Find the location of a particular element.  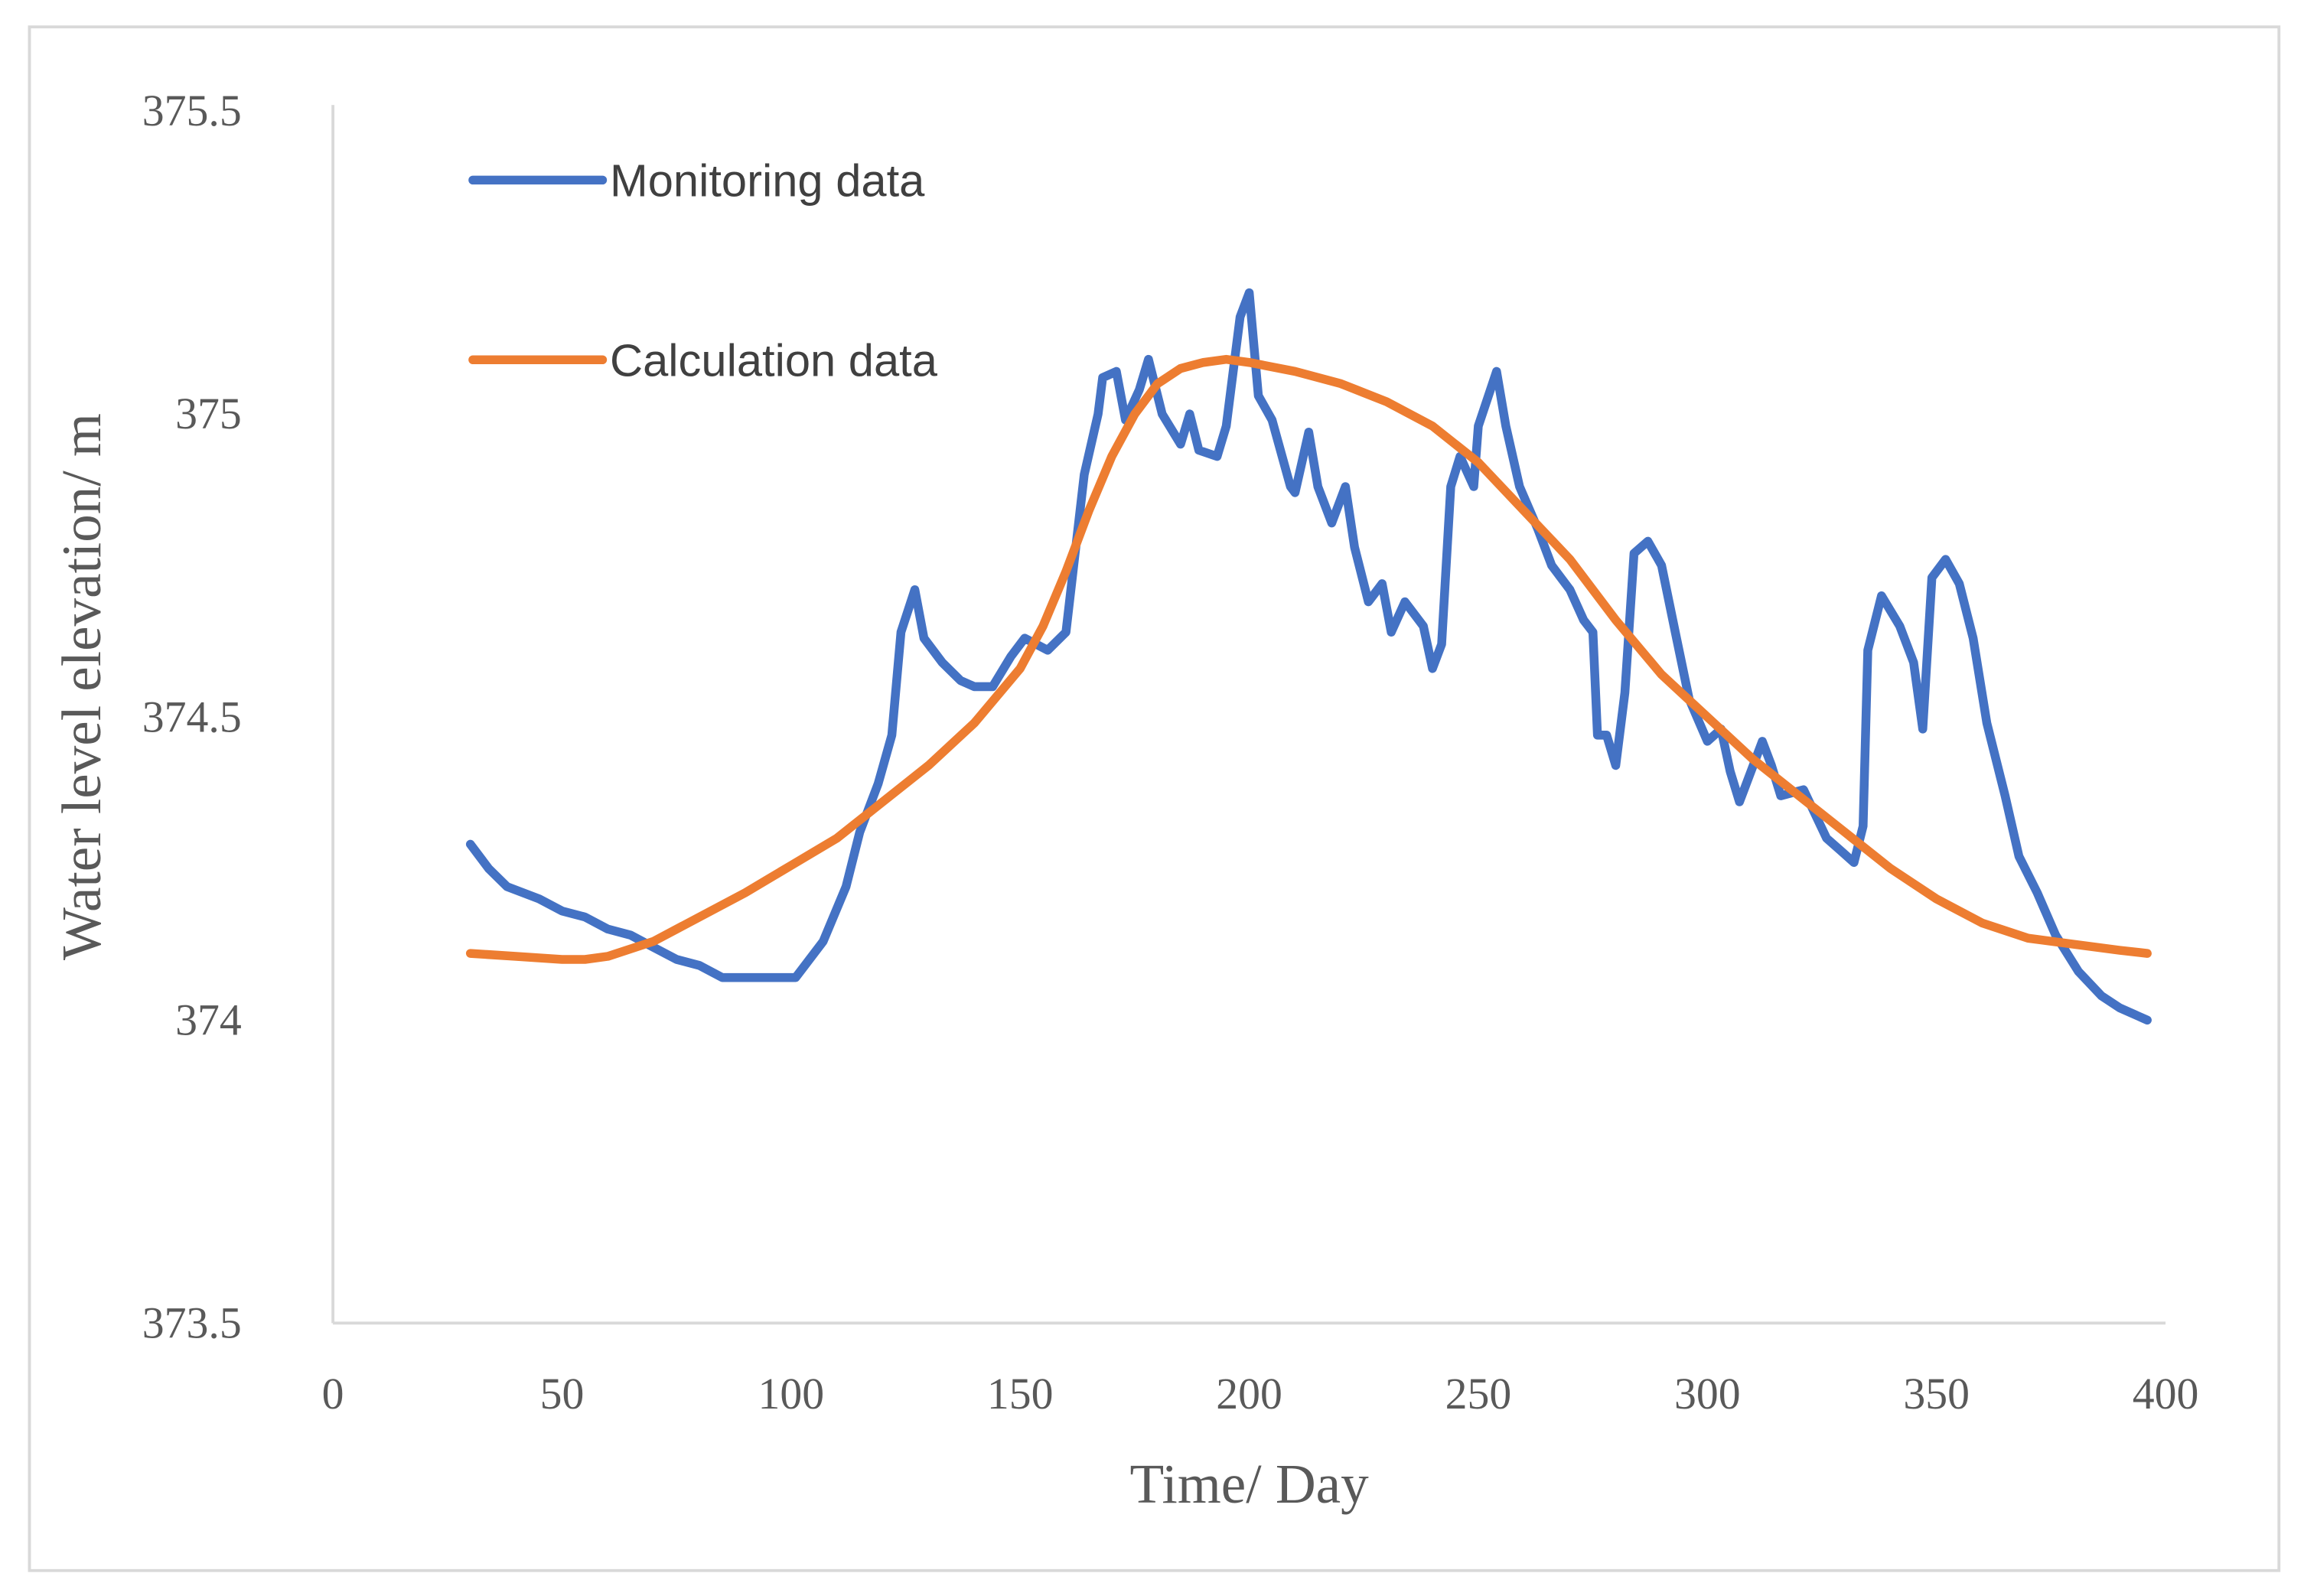

y-tick-label: 374.5 is located at coordinates (192, 717).